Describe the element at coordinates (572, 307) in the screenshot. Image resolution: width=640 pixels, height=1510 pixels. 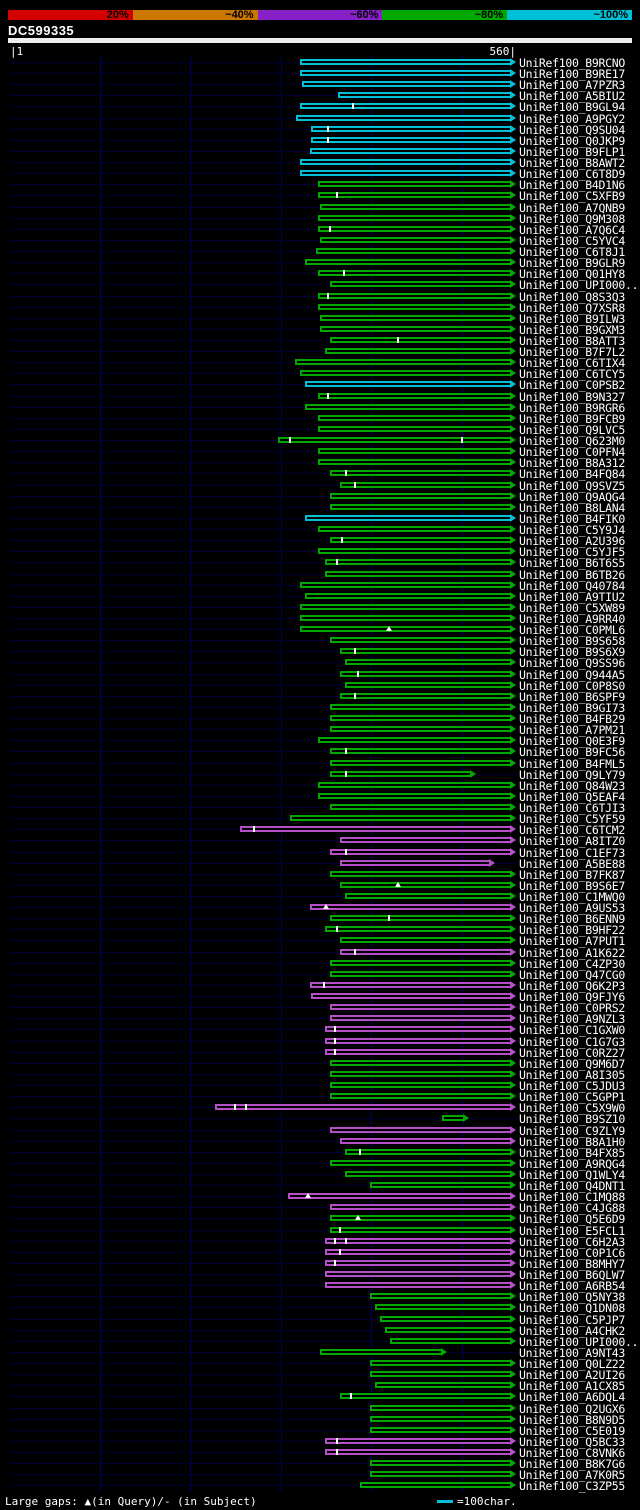
I see `hit-label: UniRef100_Q7XSR8` at that location.